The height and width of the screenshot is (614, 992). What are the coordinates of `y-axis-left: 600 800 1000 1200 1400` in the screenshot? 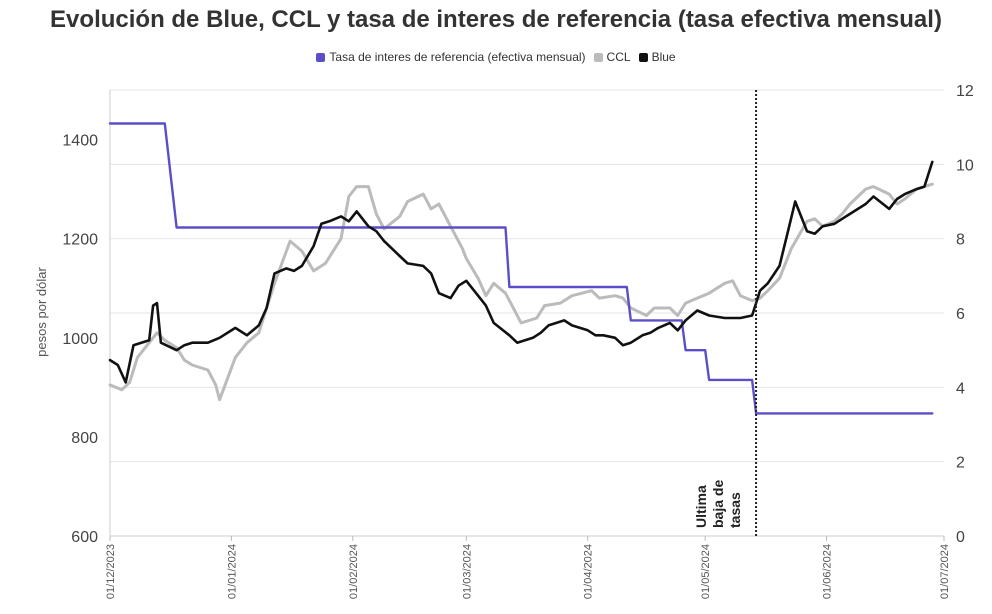 It's located at (80, 339).